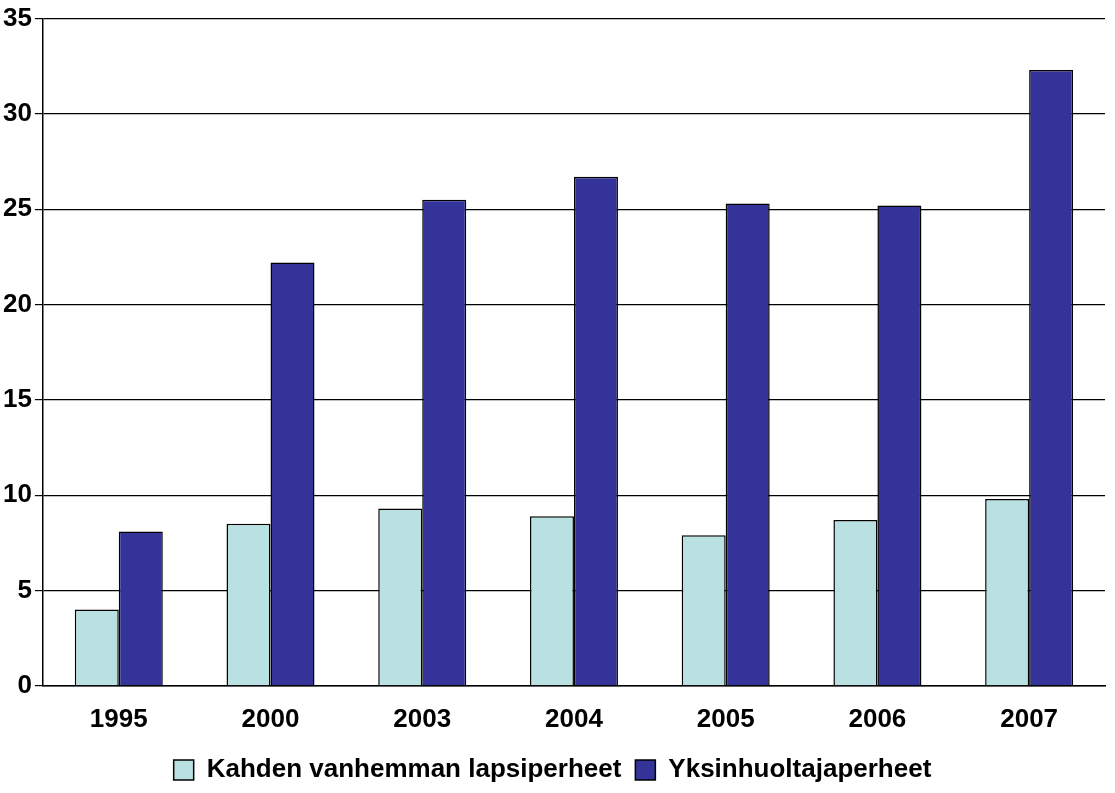 This screenshot has height=793, width=1115. I want to click on legend-label: Kahden vanhemman lapsiperheet, so click(414, 768).